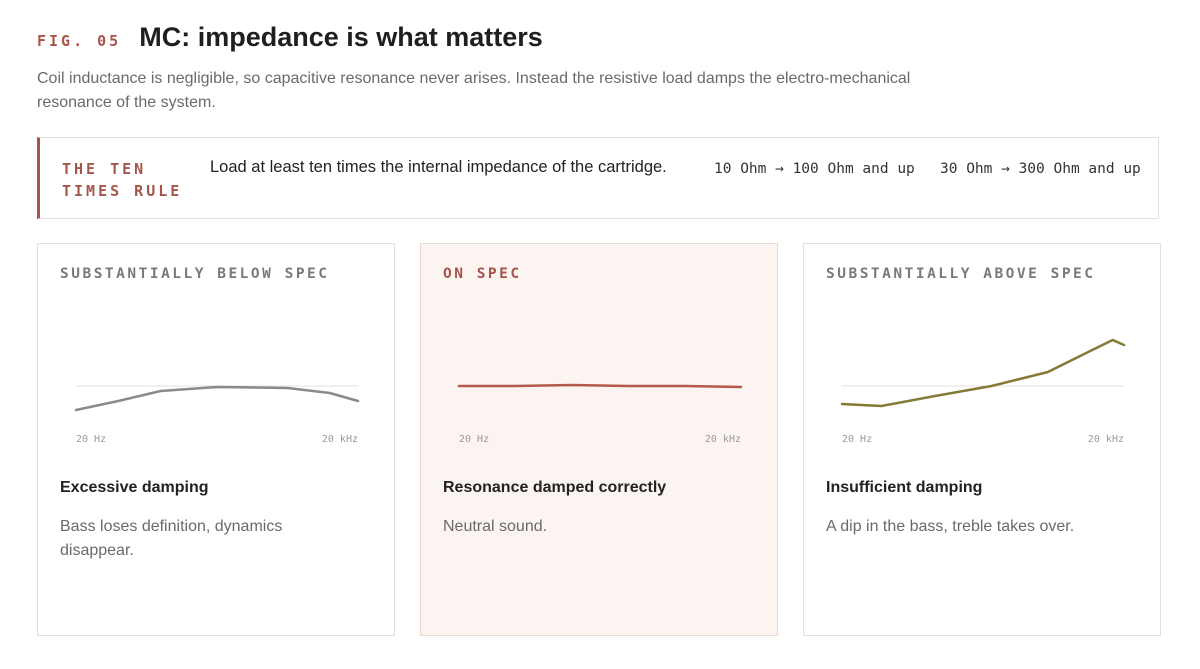  Describe the element at coordinates (814, 169) in the screenshot. I see `rule-example-10-ohm: 10 Ohm → 100 Ohm and up` at that location.